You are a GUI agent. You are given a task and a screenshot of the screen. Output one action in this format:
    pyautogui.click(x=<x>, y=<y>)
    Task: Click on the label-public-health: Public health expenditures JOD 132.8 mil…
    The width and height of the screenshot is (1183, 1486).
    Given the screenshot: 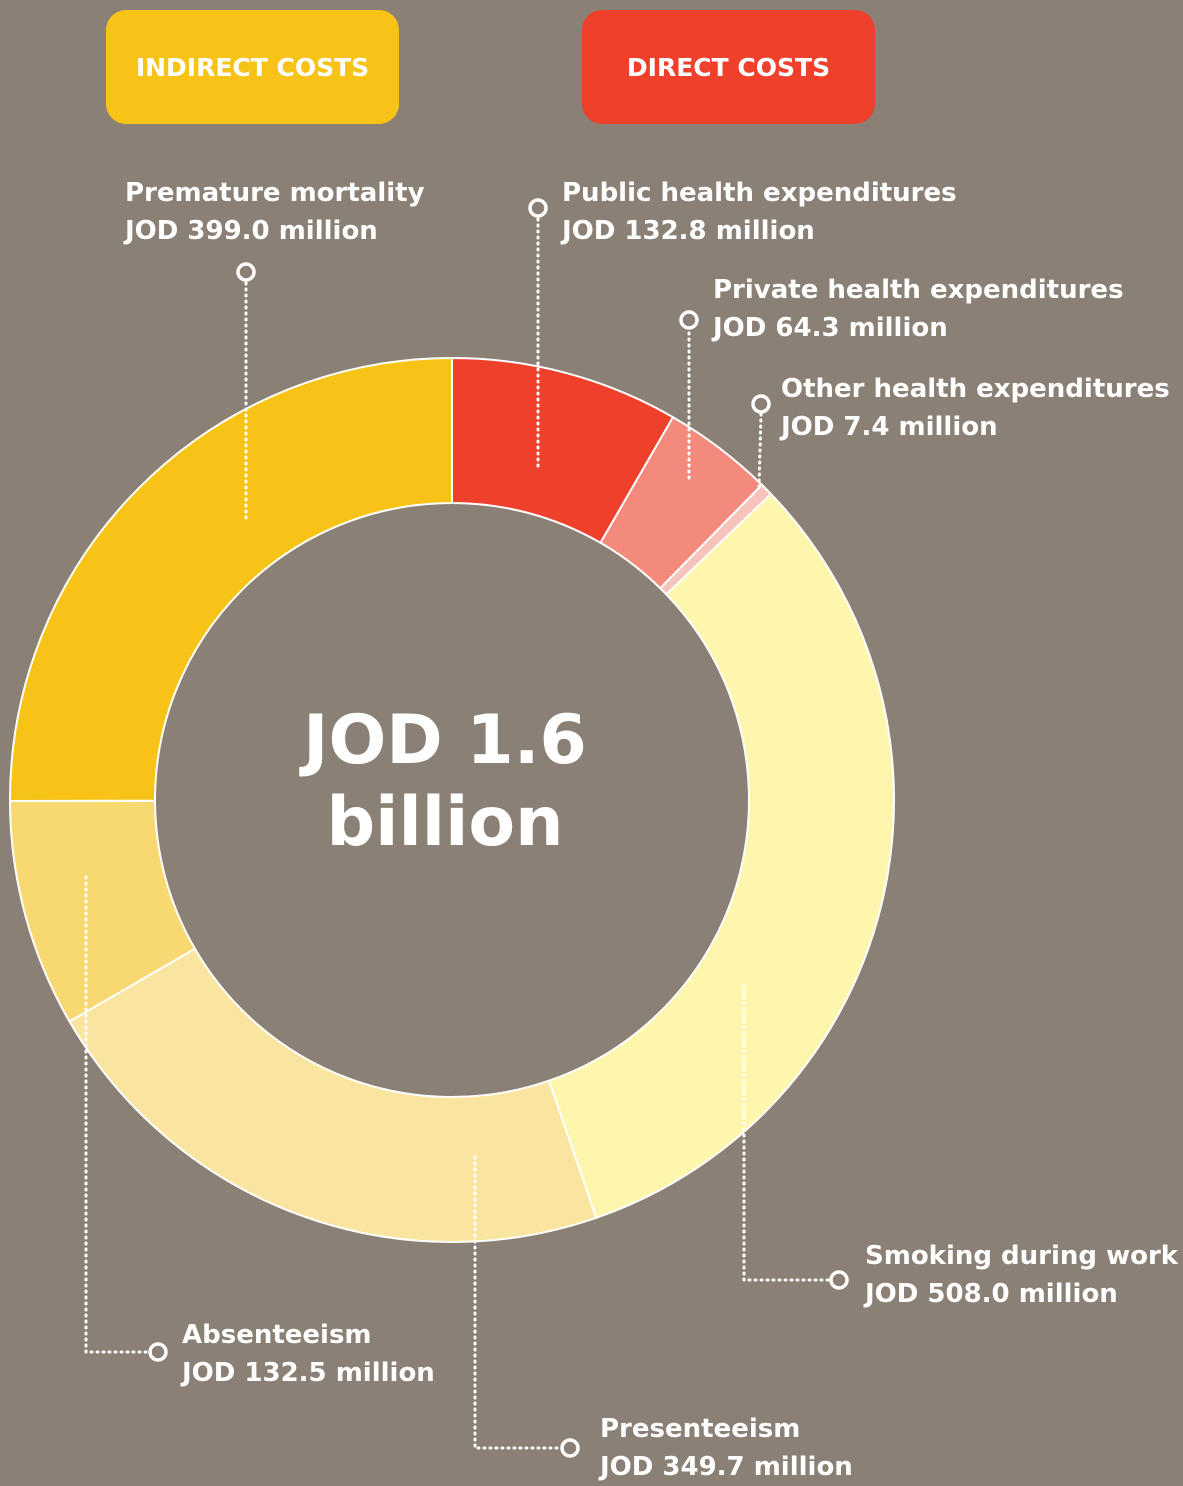 What is the action you would take?
    pyautogui.click(x=759, y=212)
    